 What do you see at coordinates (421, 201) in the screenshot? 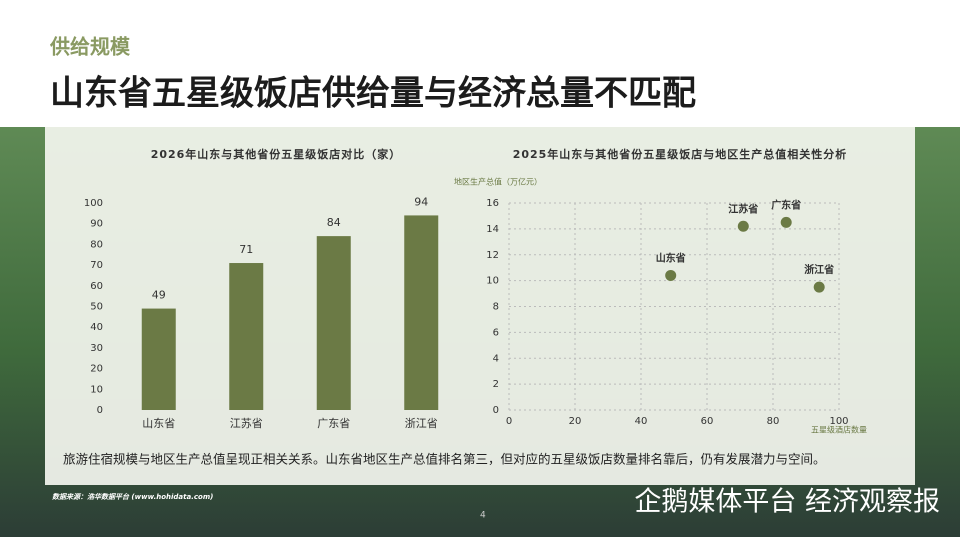
I see `value-label: 94` at bounding box center [421, 201].